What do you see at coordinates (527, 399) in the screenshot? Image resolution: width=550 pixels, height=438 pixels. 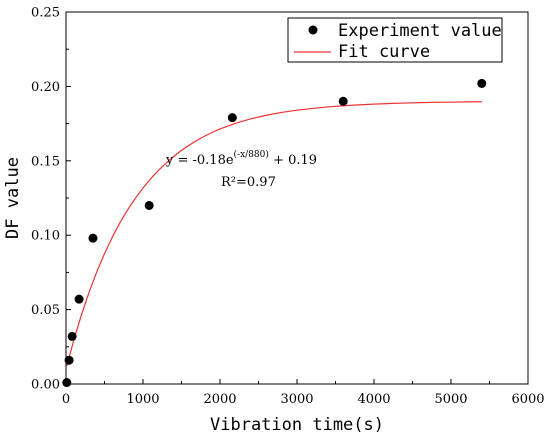 I see `x-tick-label: 6000` at bounding box center [527, 399].